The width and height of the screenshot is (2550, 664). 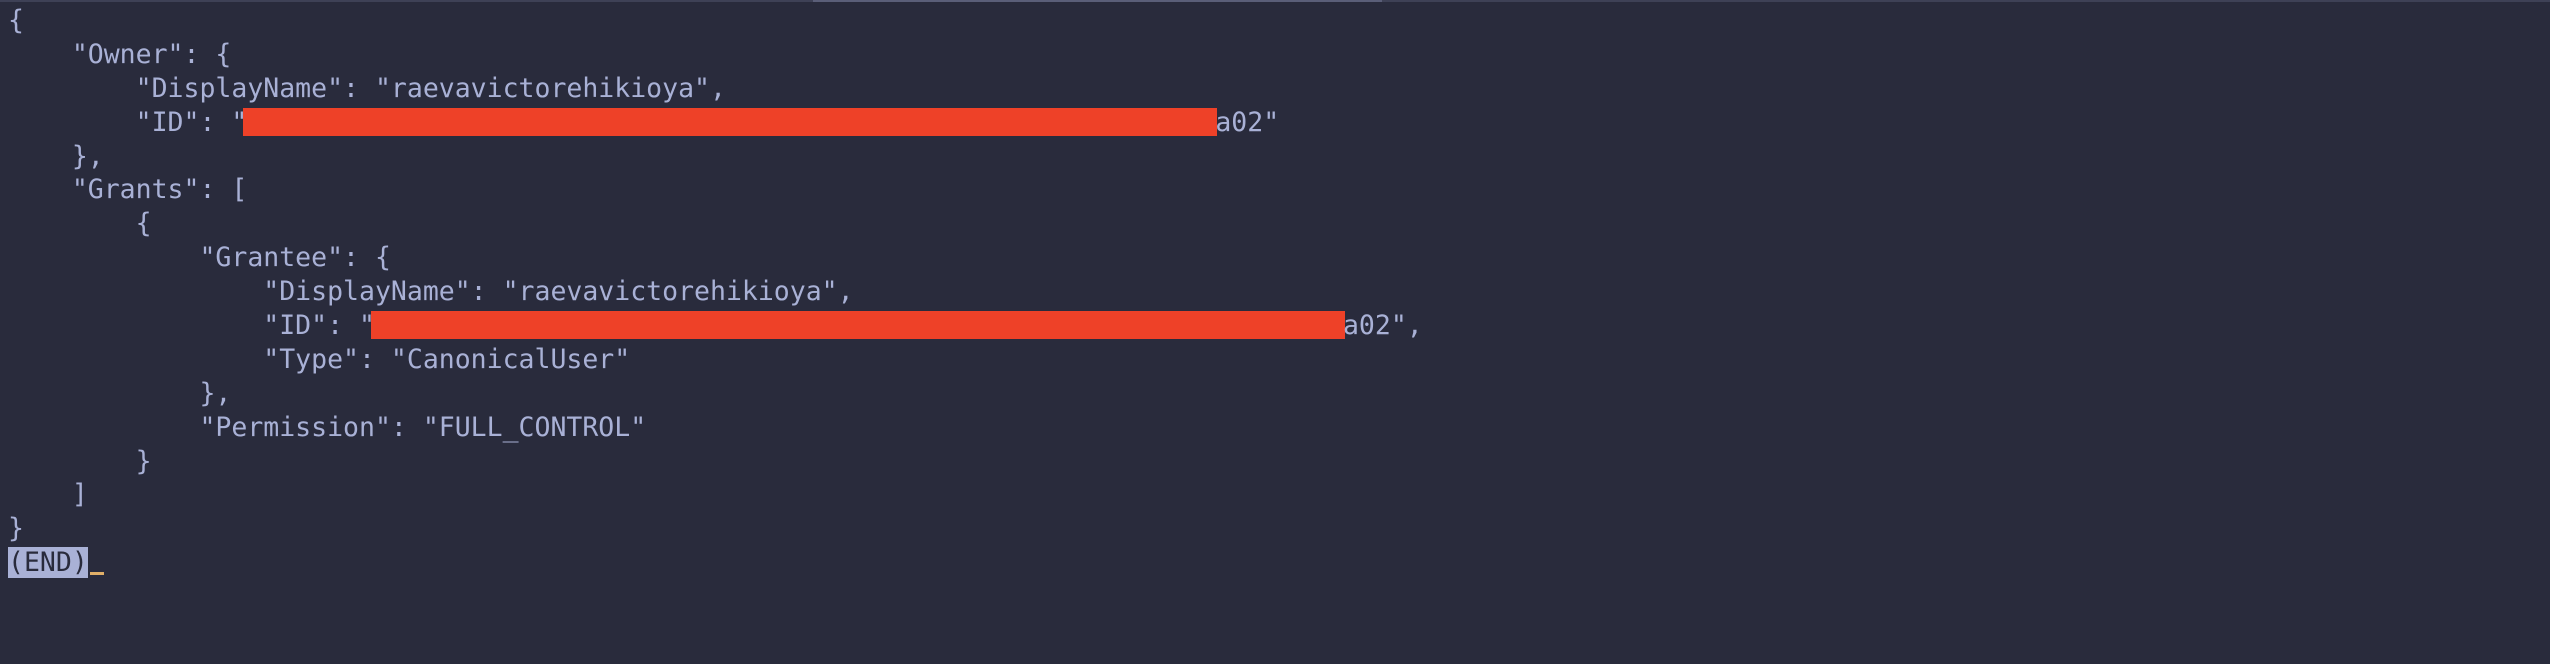 I want to click on line-text: "Owner": {, so click(x=120, y=54).